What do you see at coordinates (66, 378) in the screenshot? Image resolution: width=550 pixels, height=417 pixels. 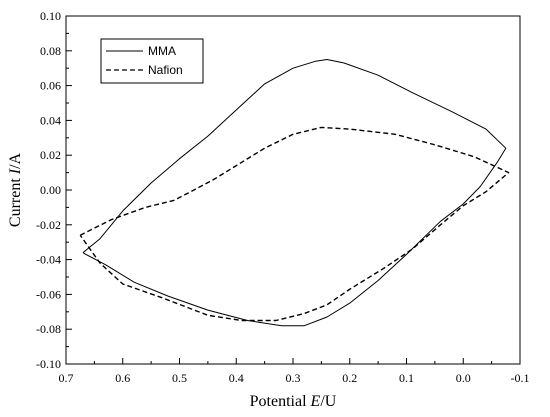 I see `x-tick-label: 0.7` at bounding box center [66, 378].